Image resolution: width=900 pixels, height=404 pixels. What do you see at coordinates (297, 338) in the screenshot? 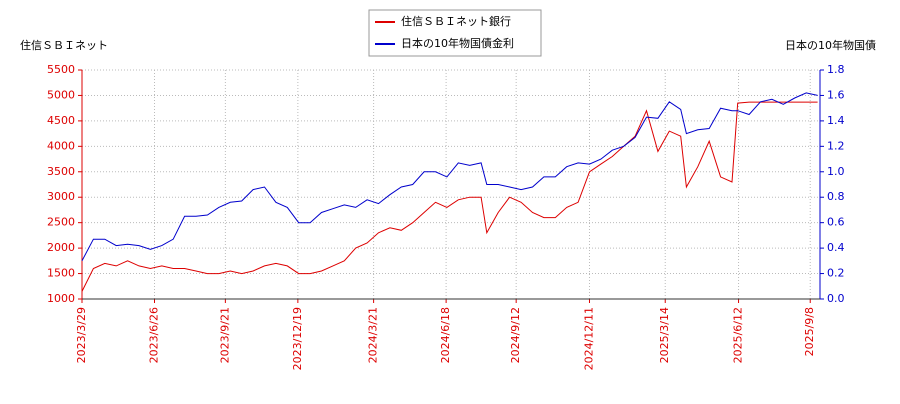
I see `x-tick-label: 2023/12/19` at bounding box center [297, 338].